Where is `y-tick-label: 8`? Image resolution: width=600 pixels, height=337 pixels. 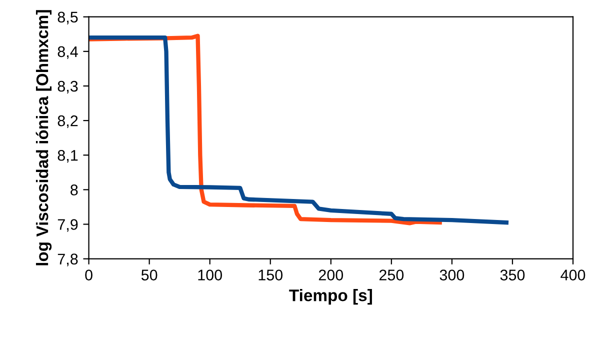
y-tick-label: 8 is located at coordinates (74, 190).